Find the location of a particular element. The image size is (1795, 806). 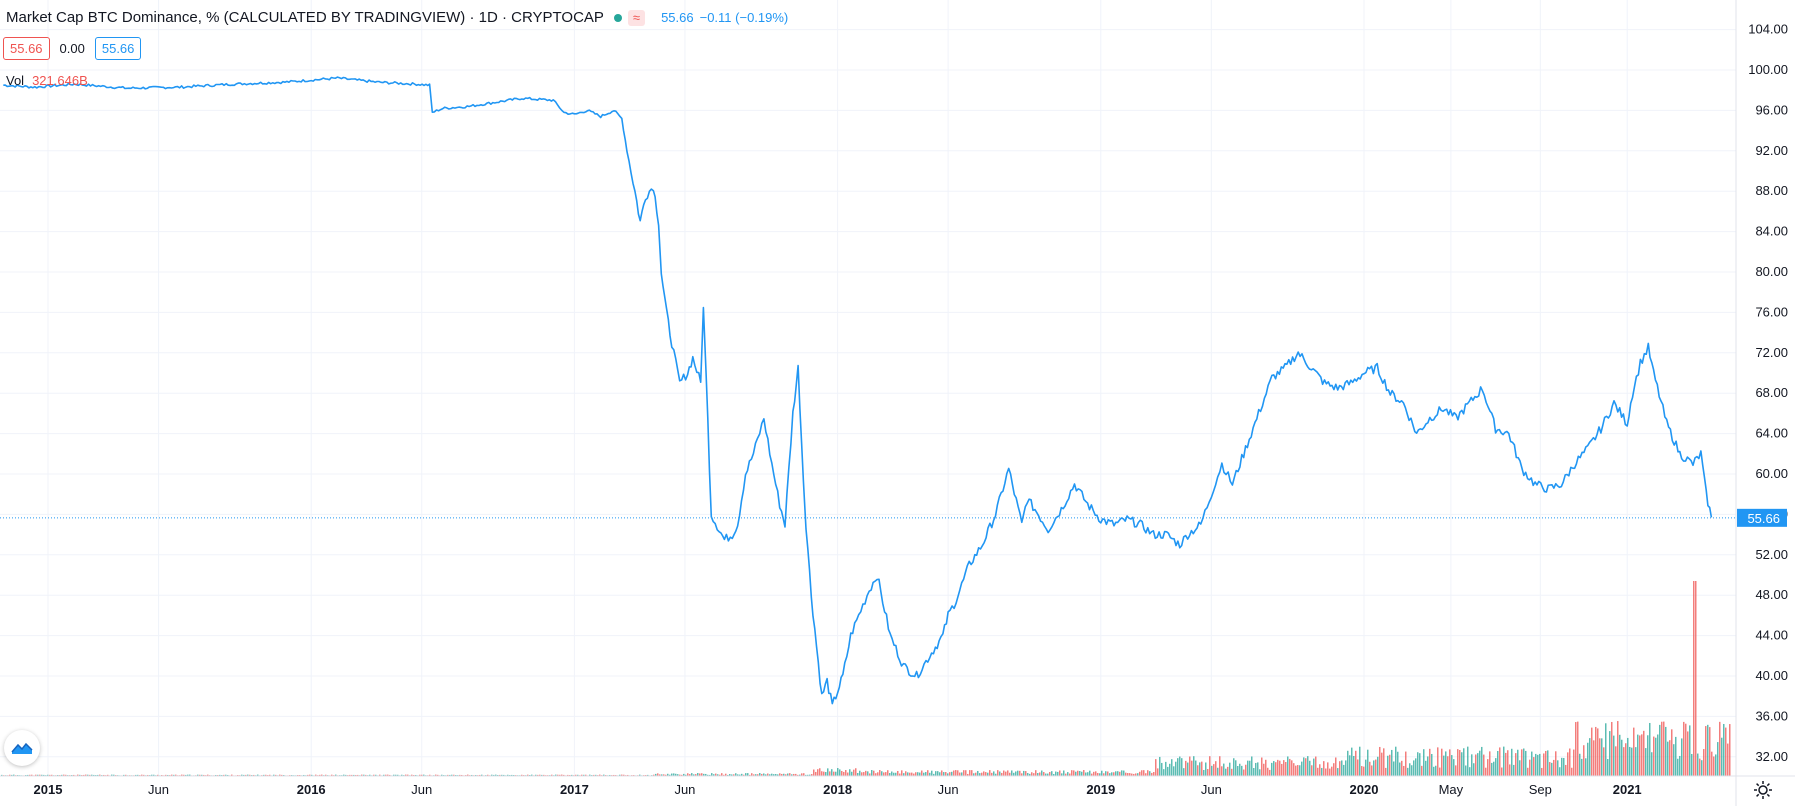

y-tick-label: 68.00 is located at coordinates (1771, 392).